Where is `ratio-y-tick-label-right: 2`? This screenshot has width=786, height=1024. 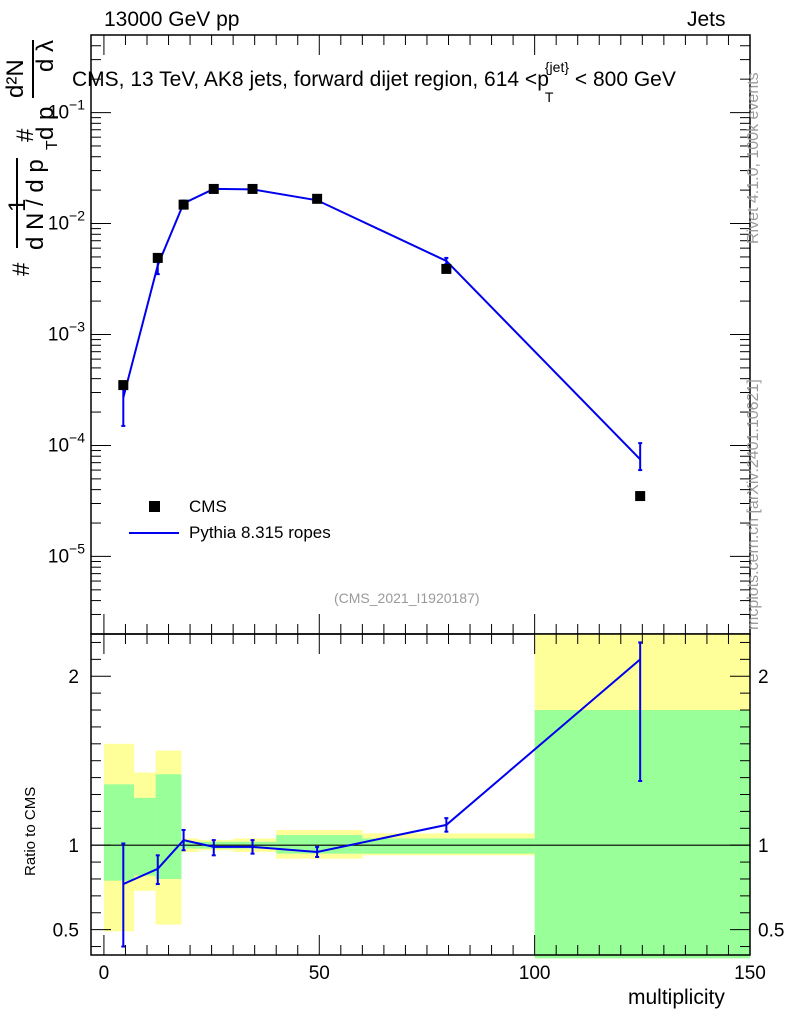 ratio-y-tick-label-right: 2 is located at coordinates (763, 677).